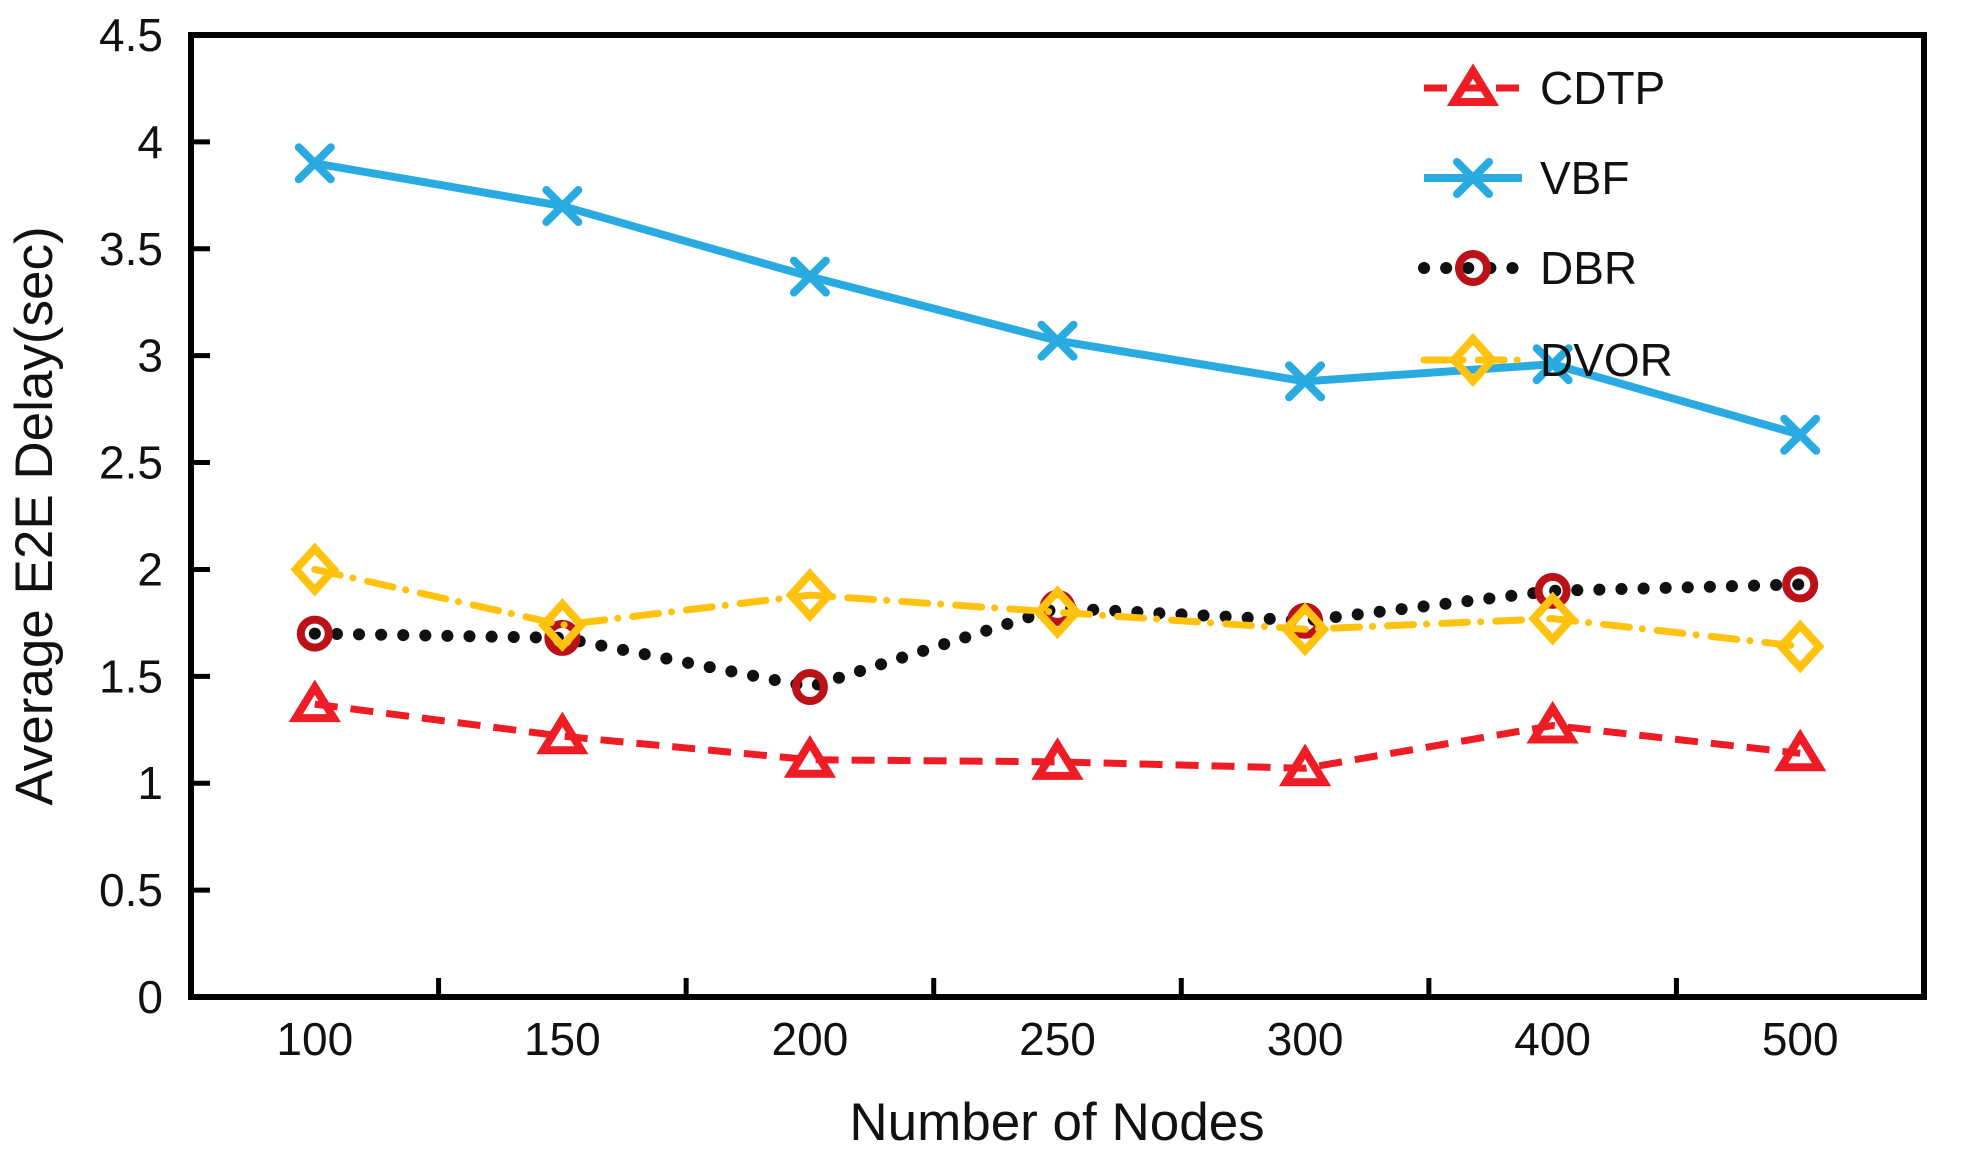  I want to click on legend-label-VBF: VBF, so click(1584, 178).